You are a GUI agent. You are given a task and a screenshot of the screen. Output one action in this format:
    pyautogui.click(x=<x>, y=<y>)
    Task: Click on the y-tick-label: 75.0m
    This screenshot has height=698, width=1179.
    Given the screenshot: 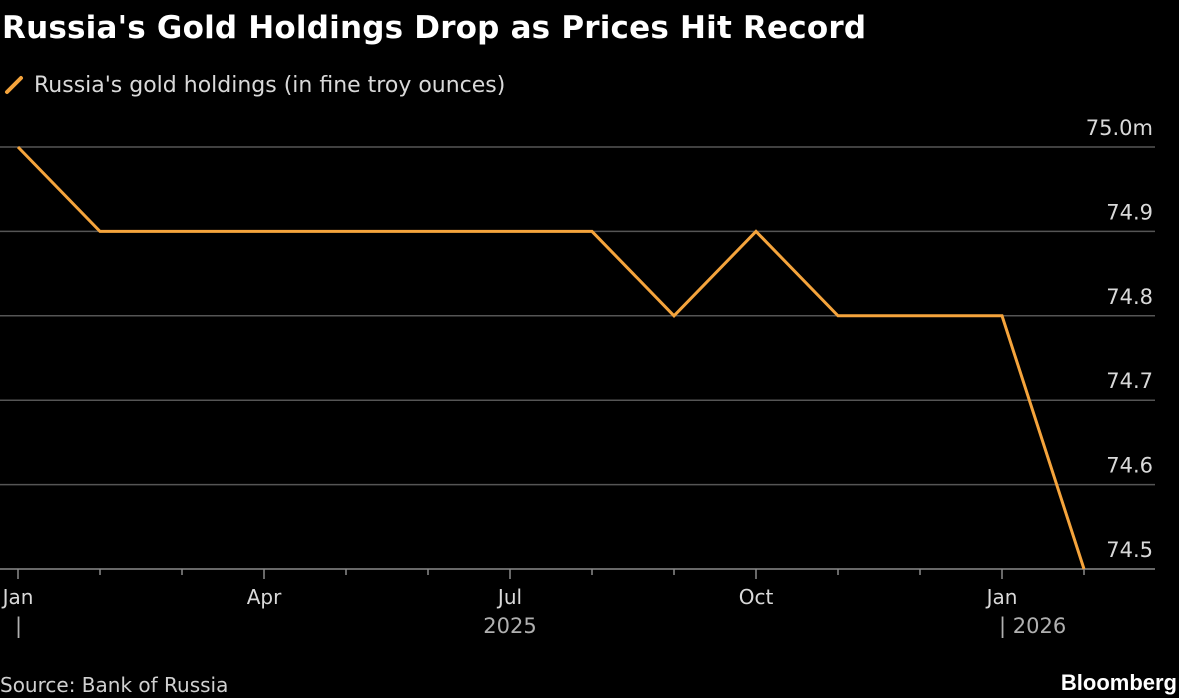 What is the action you would take?
    pyautogui.click(x=1119, y=128)
    